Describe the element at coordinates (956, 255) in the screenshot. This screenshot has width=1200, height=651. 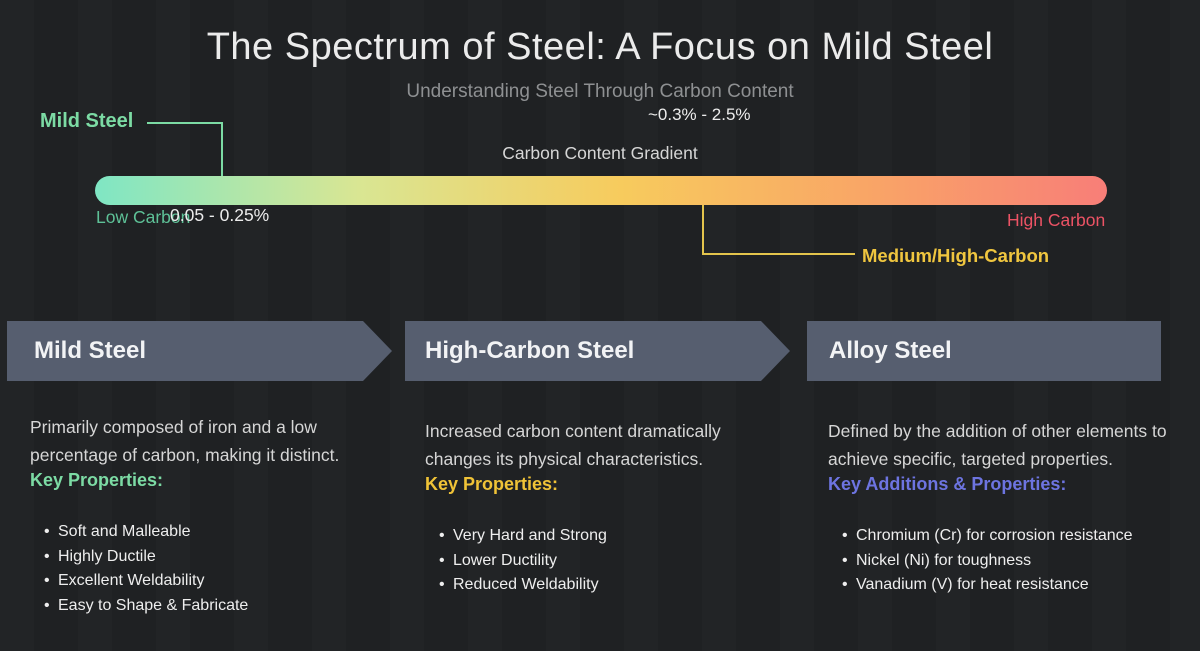
I see `medium-high-carbon-callout-label: Medium/High-Carbon` at that location.